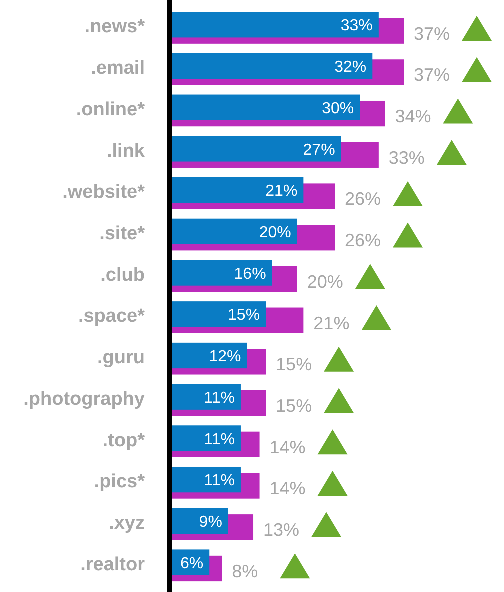  I want to click on y-tick-label: .guru, so click(121, 358).